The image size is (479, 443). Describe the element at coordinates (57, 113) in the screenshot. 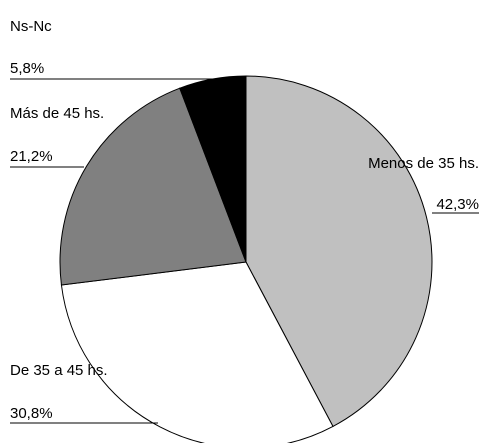

I see `slice-label-mas-de-45: Más de 45 hs.` at that location.